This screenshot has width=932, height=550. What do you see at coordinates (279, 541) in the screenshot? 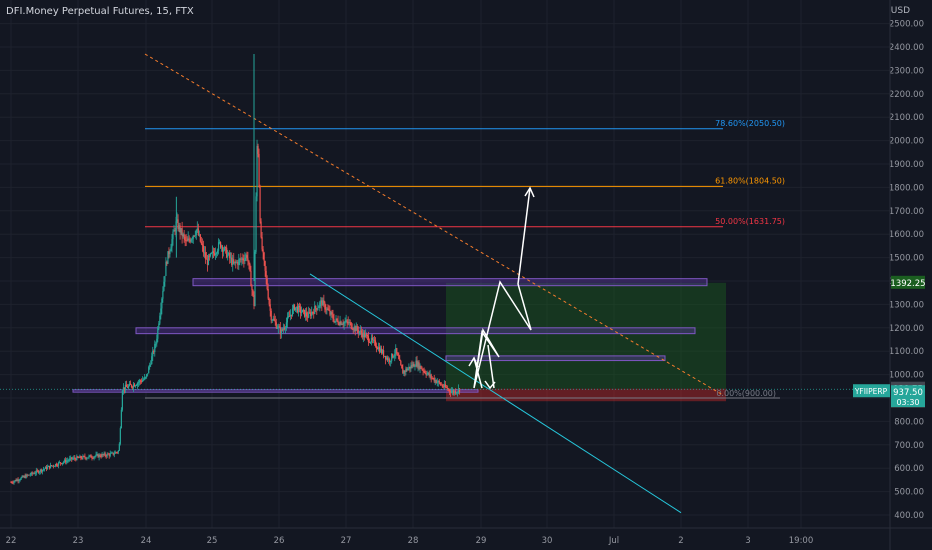
I see `x-tick-label: 26` at bounding box center [279, 541].